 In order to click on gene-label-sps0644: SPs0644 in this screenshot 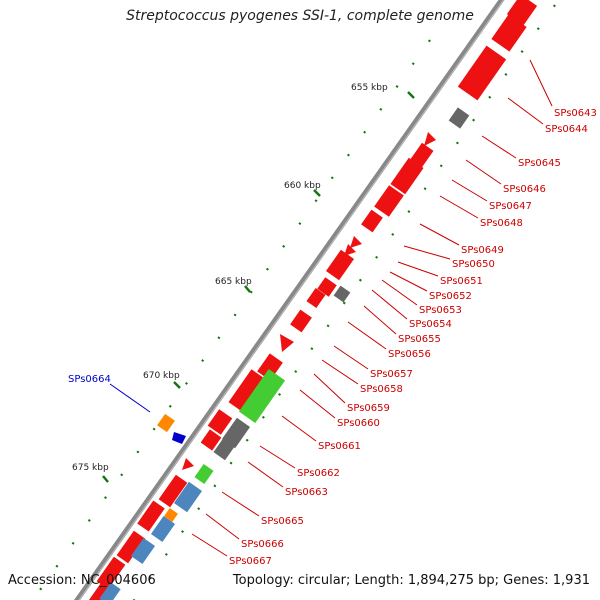, I will do `click(566, 129)`.